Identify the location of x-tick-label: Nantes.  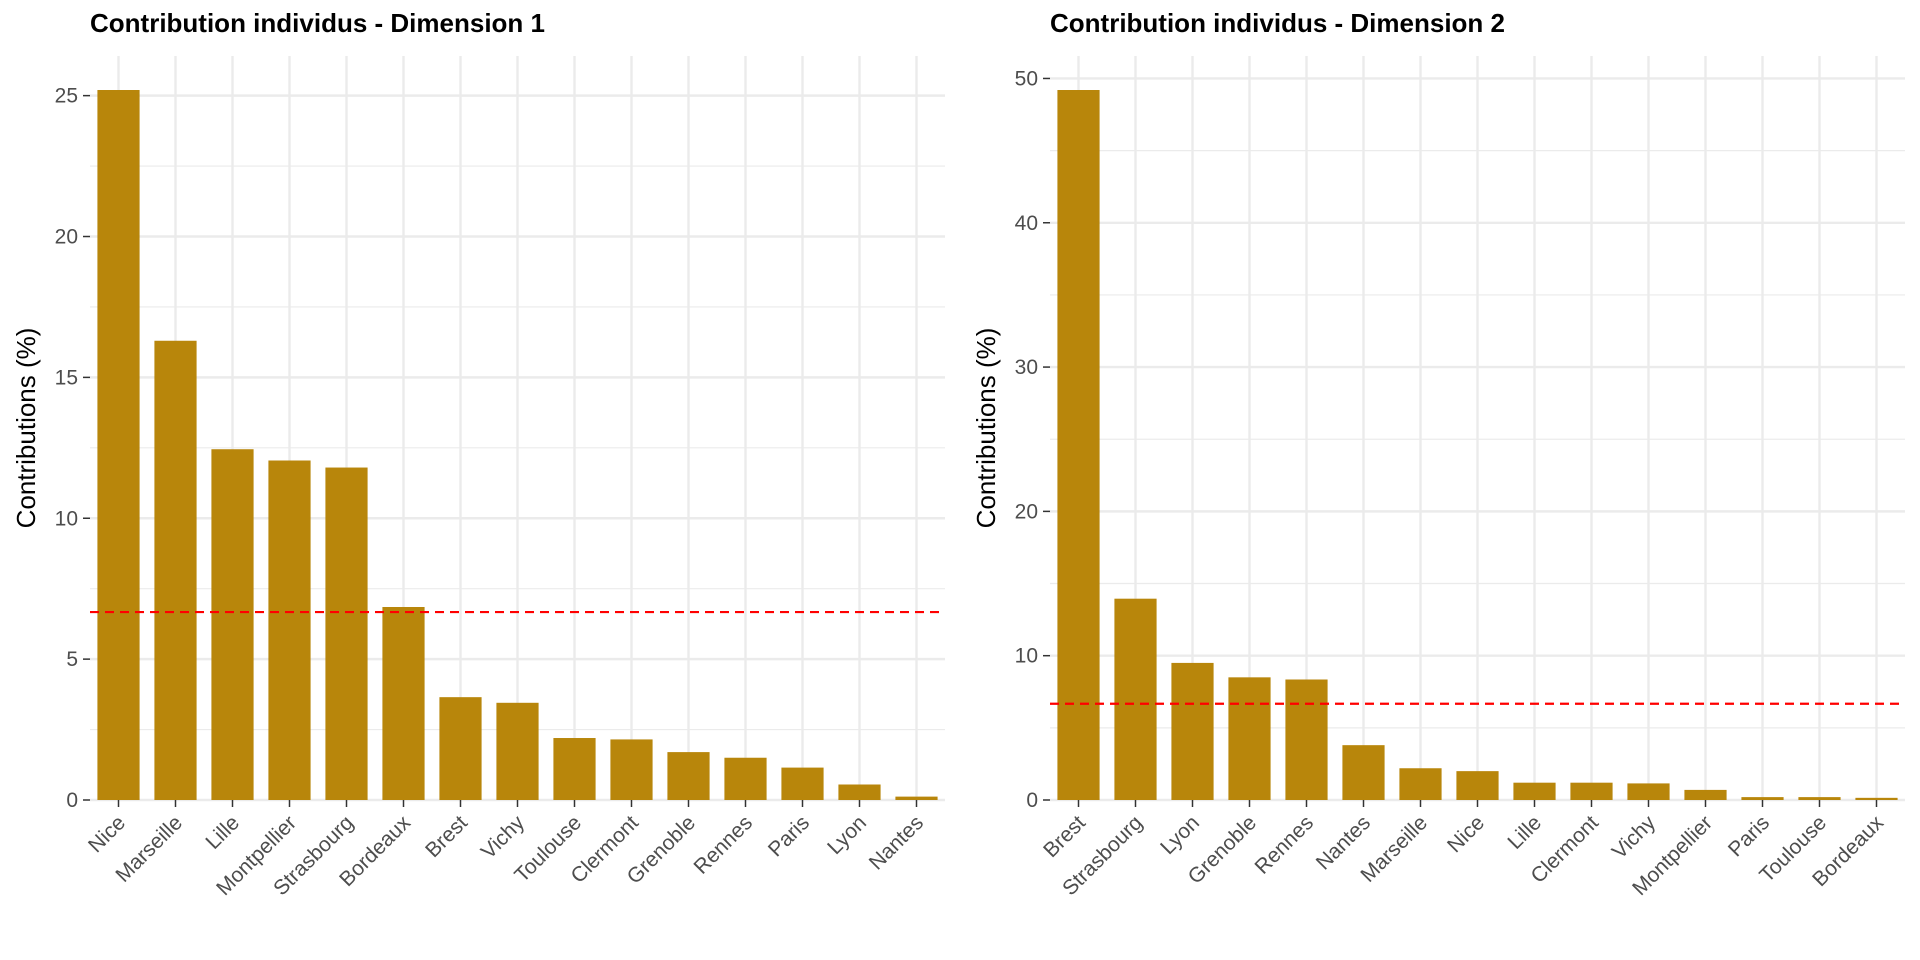
(896, 842).